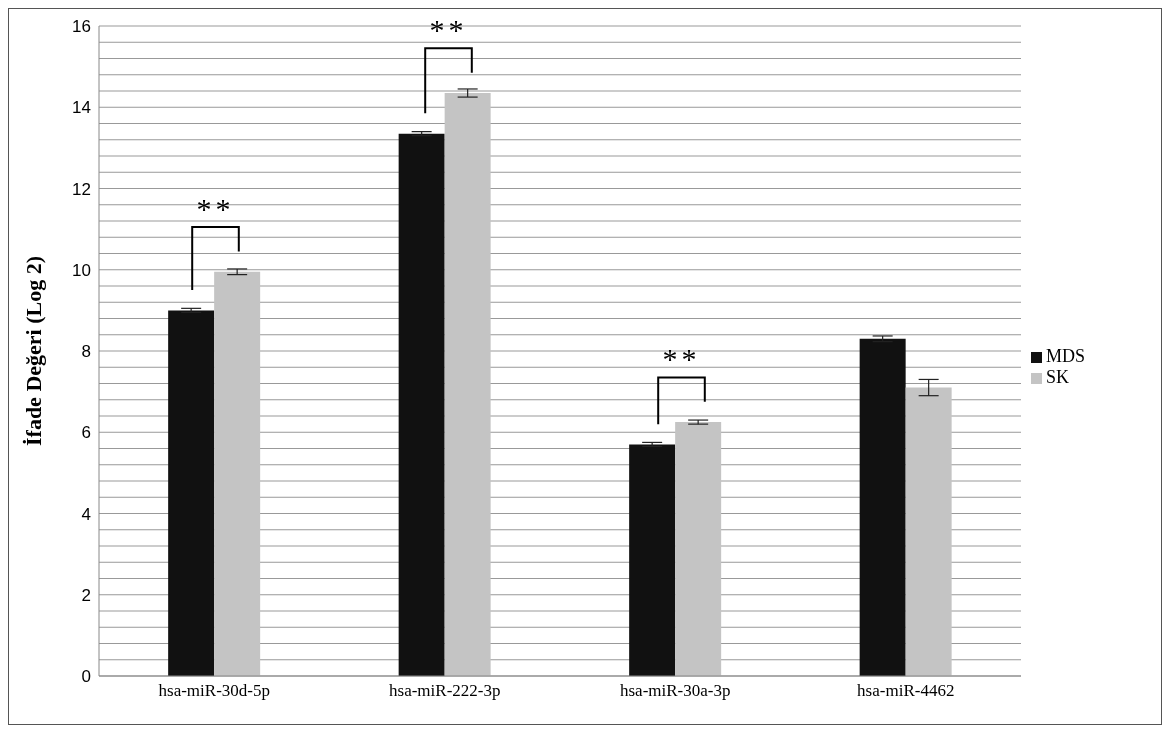  What do you see at coordinates (86, 433) in the screenshot?
I see `y-tick-label: 6` at bounding box center [86, 433].